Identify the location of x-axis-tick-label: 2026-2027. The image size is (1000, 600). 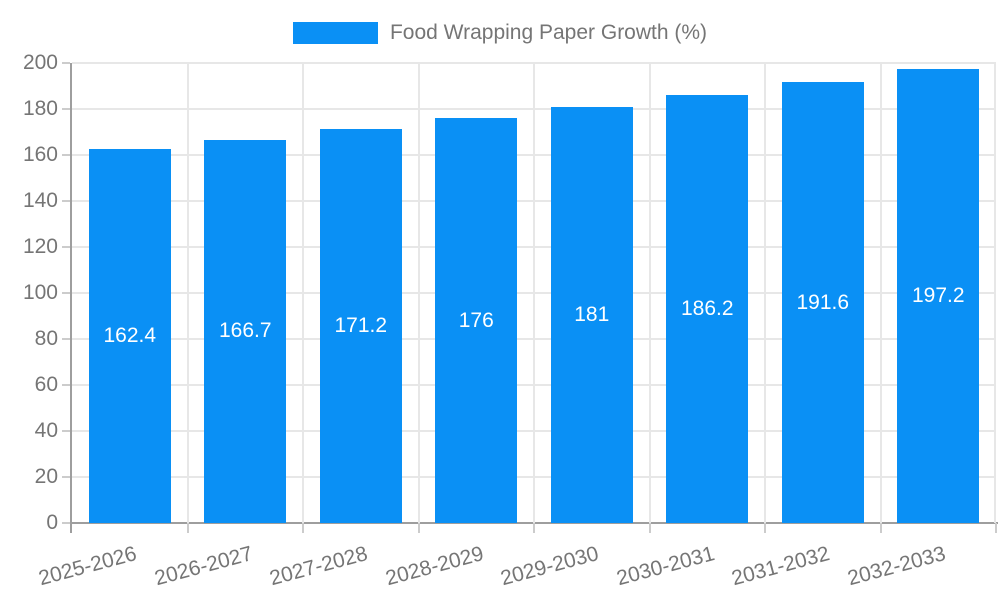
(203, 566).